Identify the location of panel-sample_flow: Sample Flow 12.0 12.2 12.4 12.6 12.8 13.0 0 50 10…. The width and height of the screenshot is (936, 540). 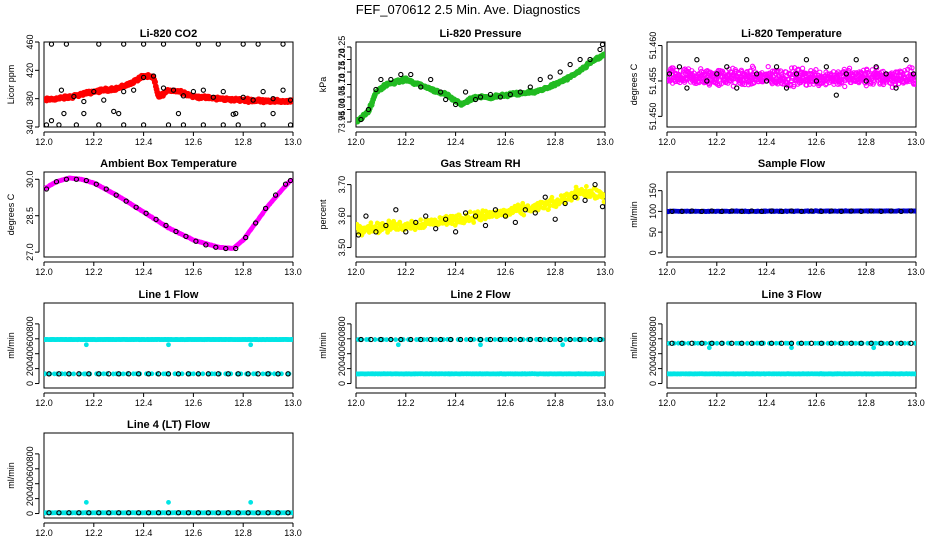
(777, 217).